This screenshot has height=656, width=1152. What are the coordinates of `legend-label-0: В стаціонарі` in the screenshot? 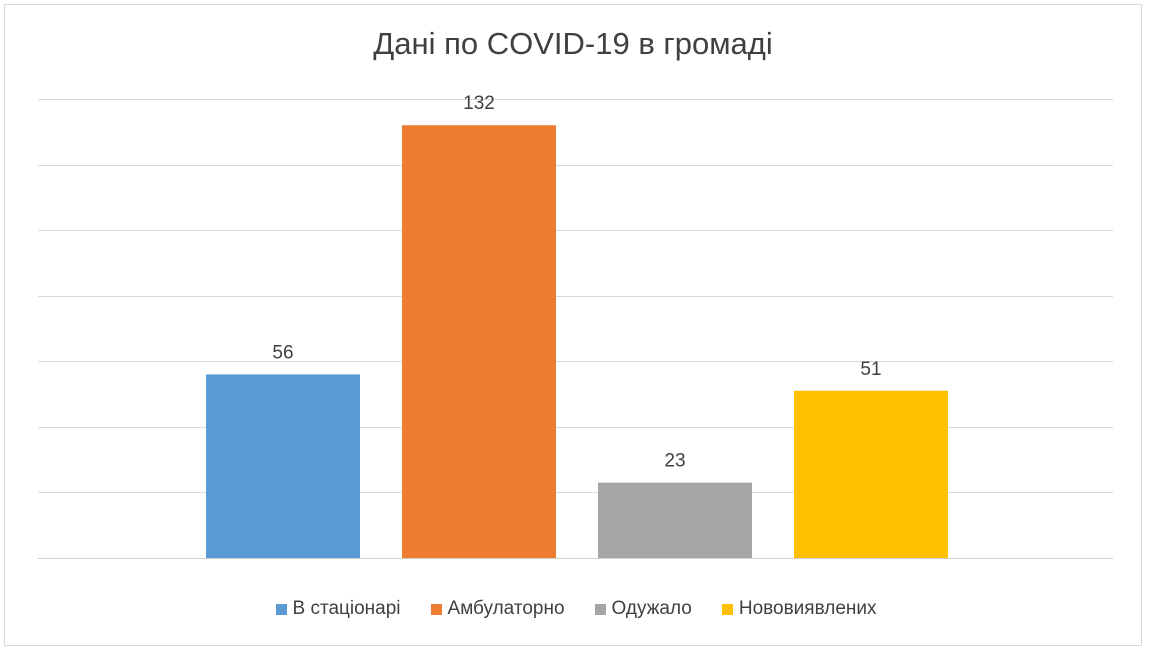 It's located at (346, 608).